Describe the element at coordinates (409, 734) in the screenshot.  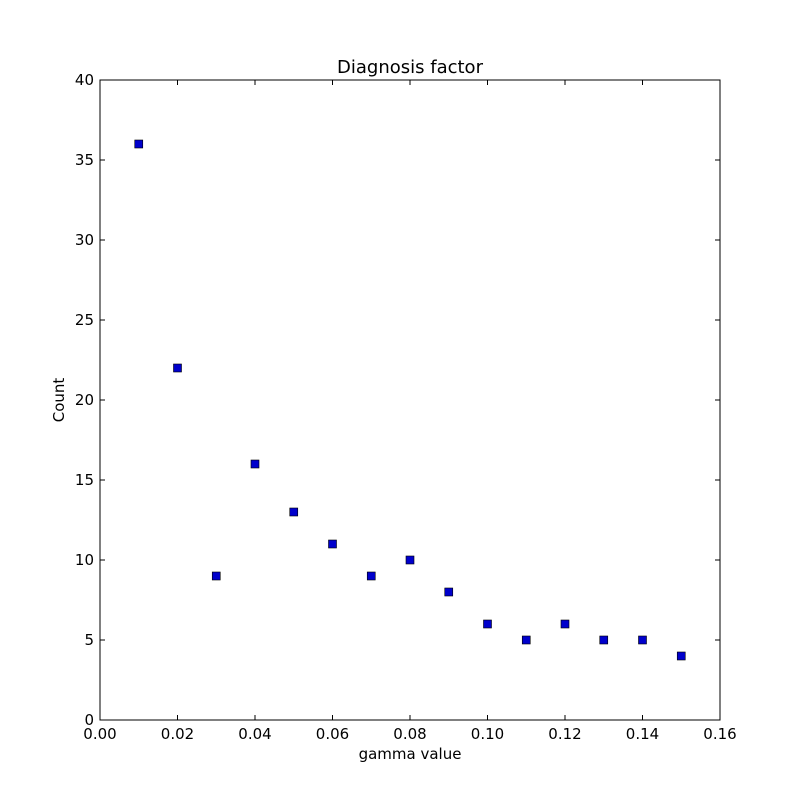
I see `x-tick-label: 0.08` at that location.